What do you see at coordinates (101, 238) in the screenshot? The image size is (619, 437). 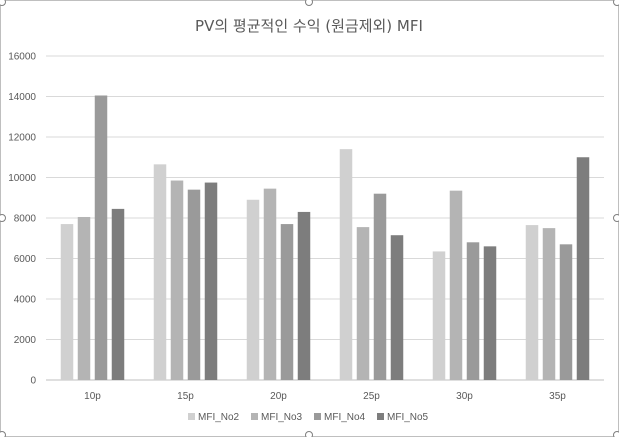 I see `bar-MFI_No4-10p` at bounding box center [101, 238].